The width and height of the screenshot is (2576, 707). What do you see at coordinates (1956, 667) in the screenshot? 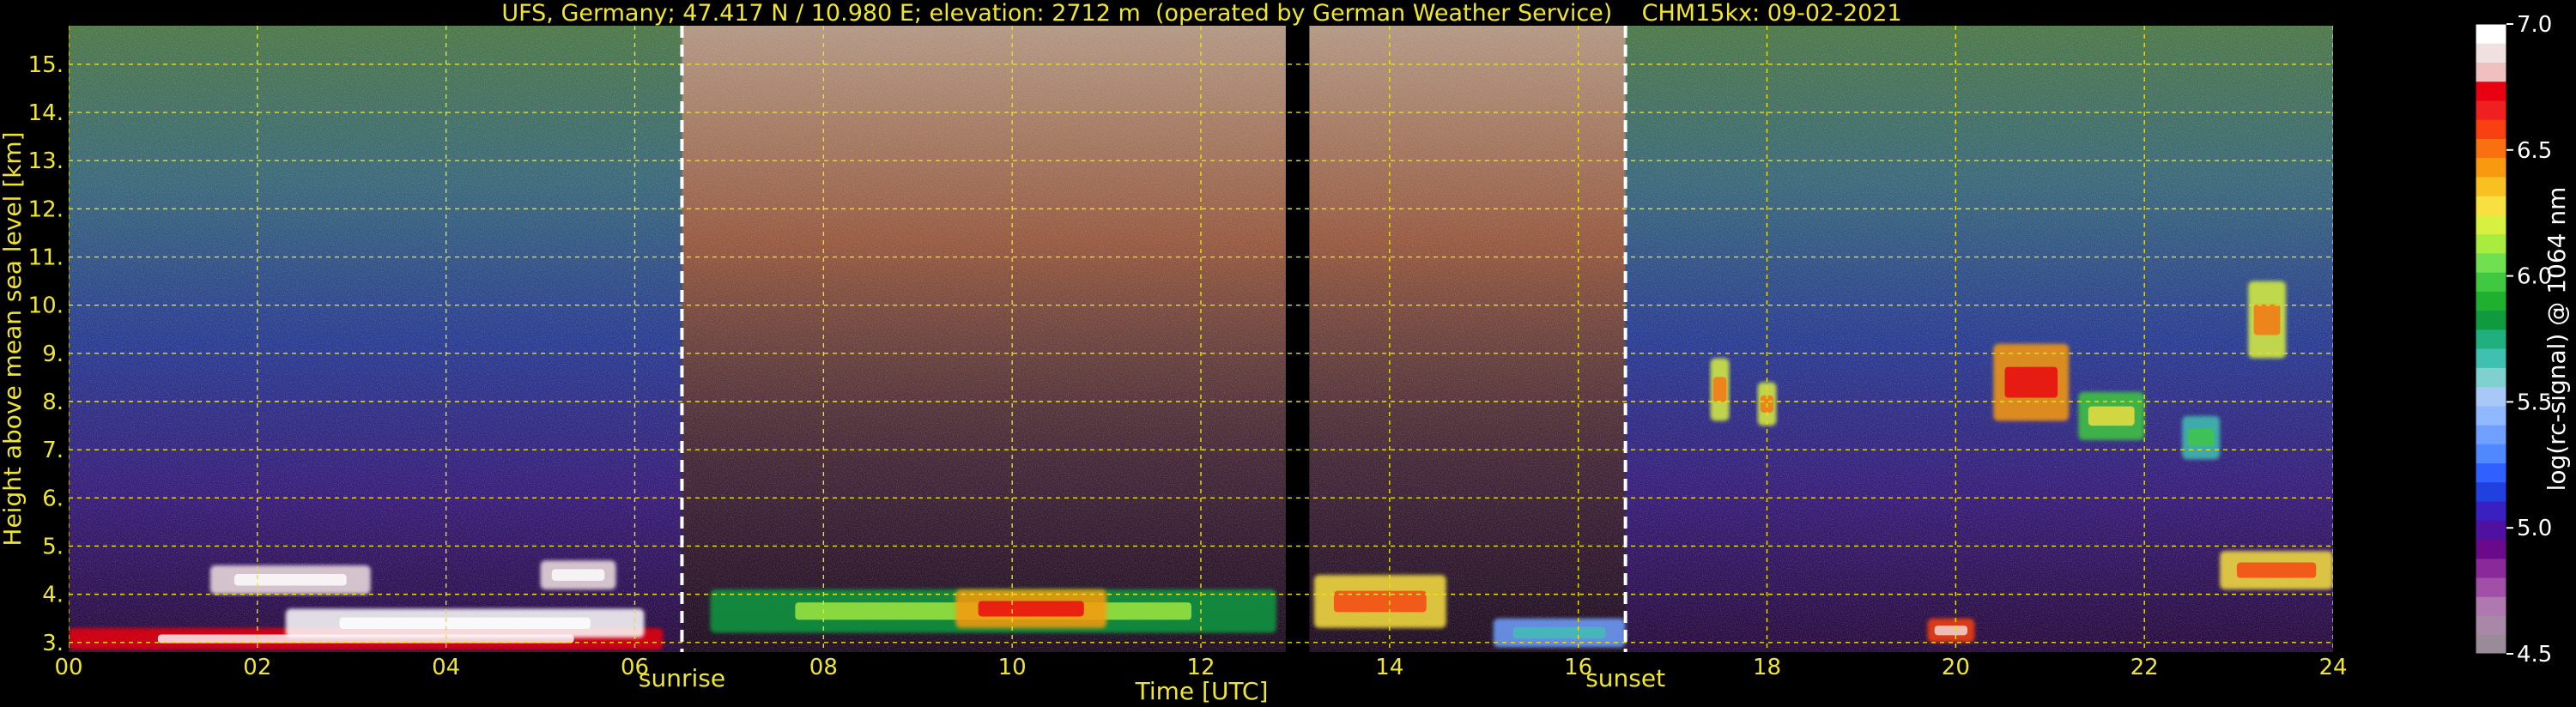
I see `x-tick-label: 20` at bounding box center [1956, 667].